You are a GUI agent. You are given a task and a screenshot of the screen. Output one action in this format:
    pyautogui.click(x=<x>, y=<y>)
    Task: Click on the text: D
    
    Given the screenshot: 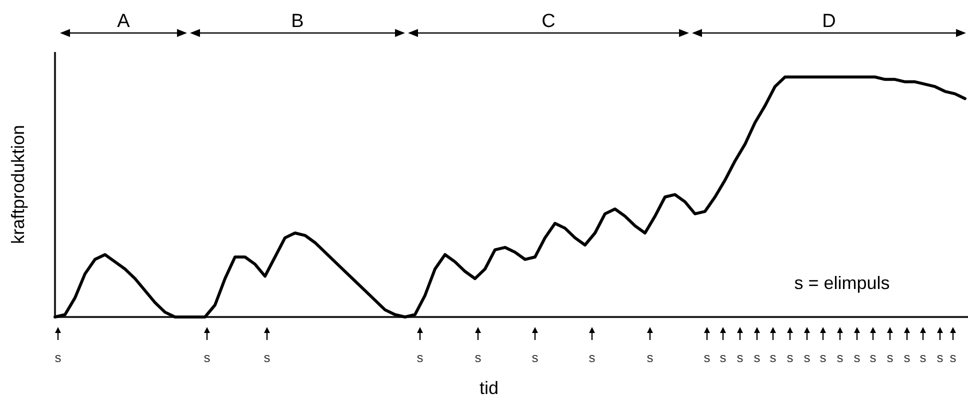 What is the action you would take?
    pyautogui.click(x=829, y=21)
    